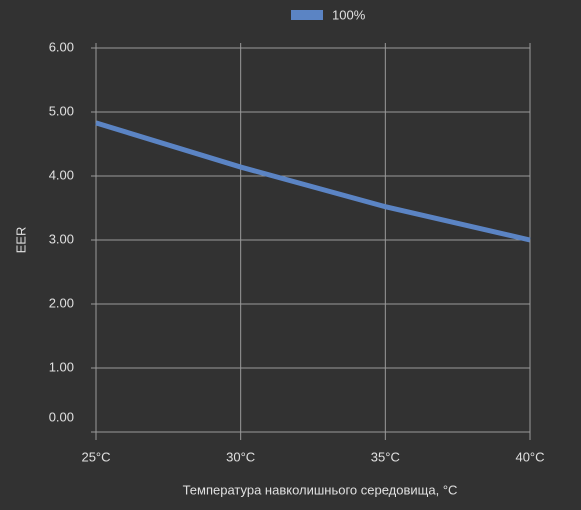 The image size is (581, 510). Describe the element at coordinates (95, 456) in the screenshot. I see `x-tick-label: 25°C` at that location.